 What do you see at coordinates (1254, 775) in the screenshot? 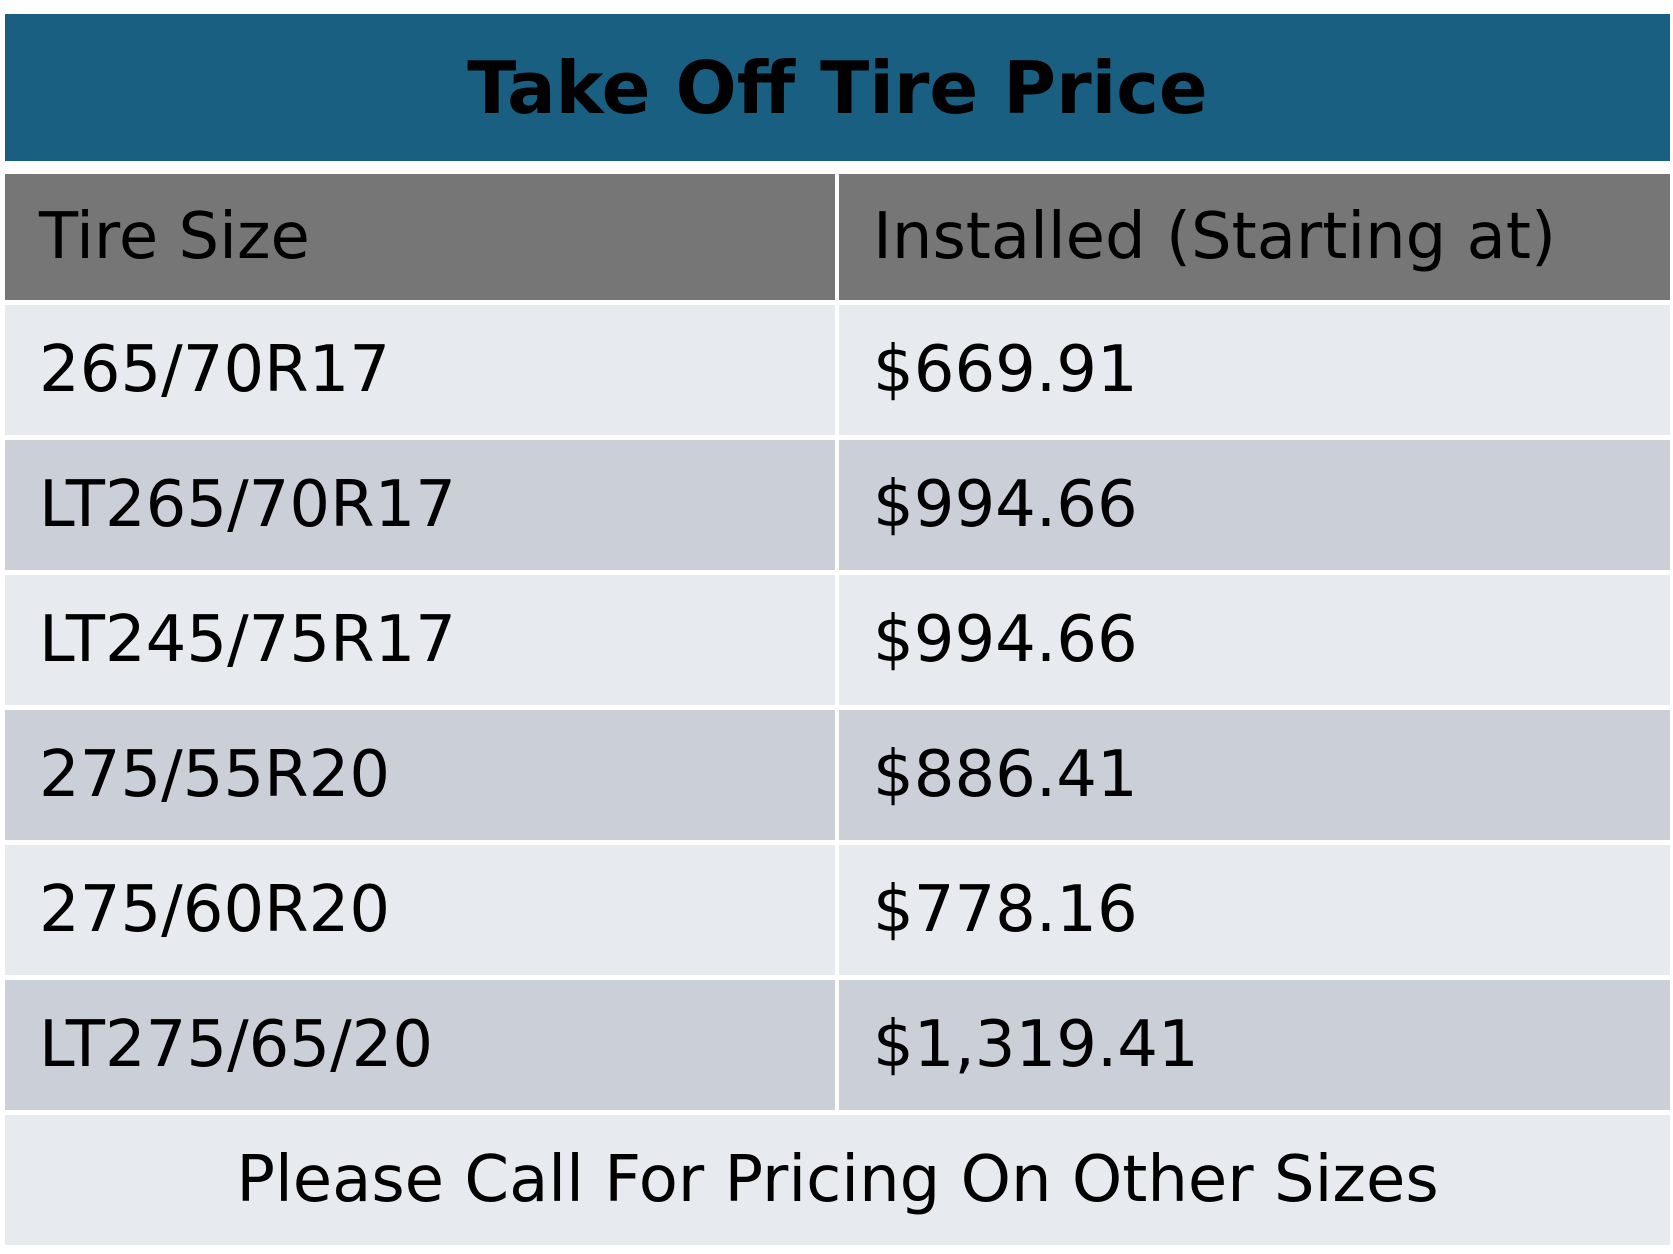
I see `price-cell: $886.41` at bounding box center [1254, 775].